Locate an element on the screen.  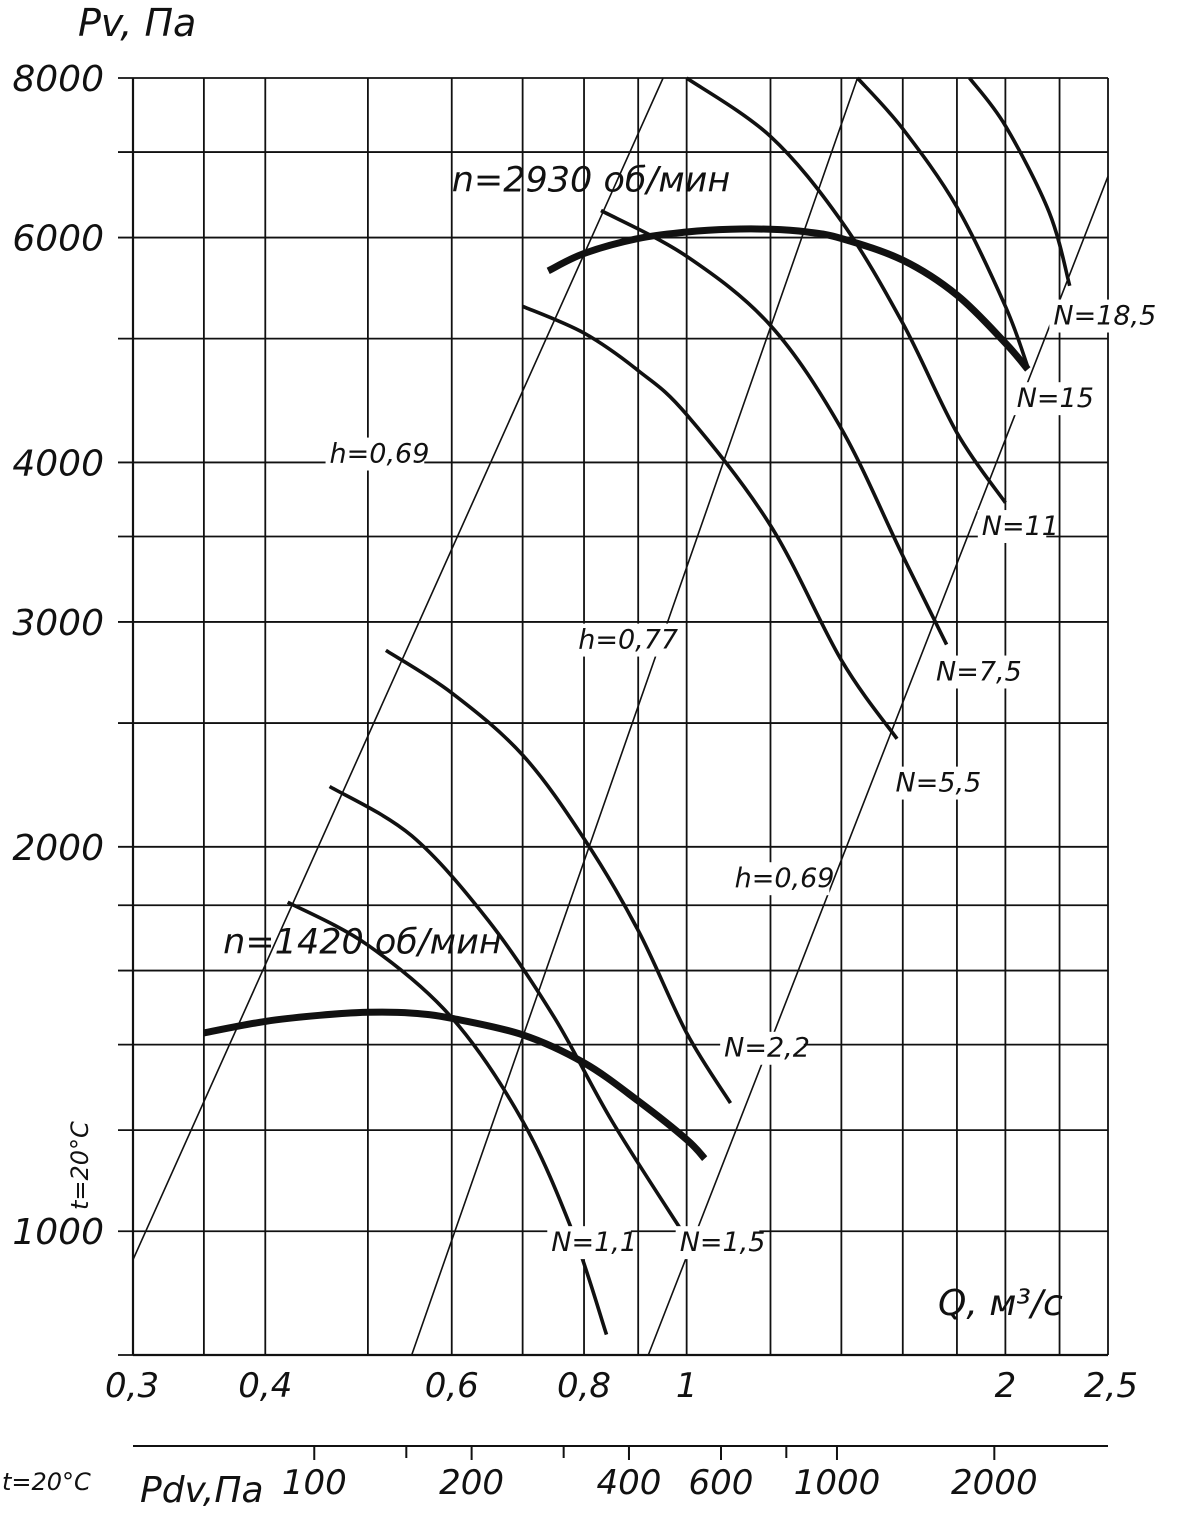
secondary-axis-title: Pdv,Па is located at coordinates (202, 1490).